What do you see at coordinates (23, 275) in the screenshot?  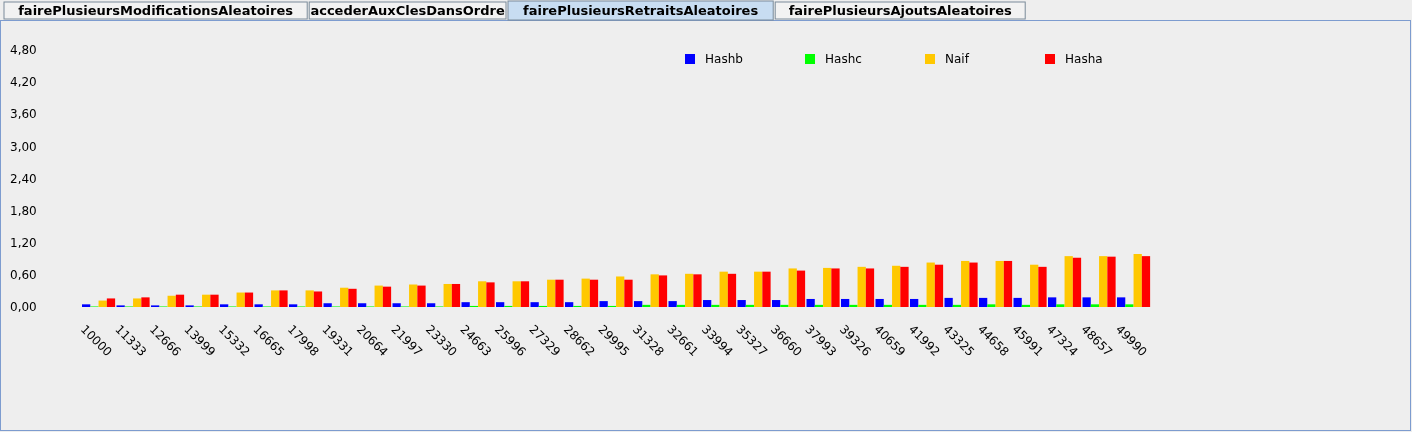 I see `y-tick-label: 0,60` at bounding box center [23, 275].